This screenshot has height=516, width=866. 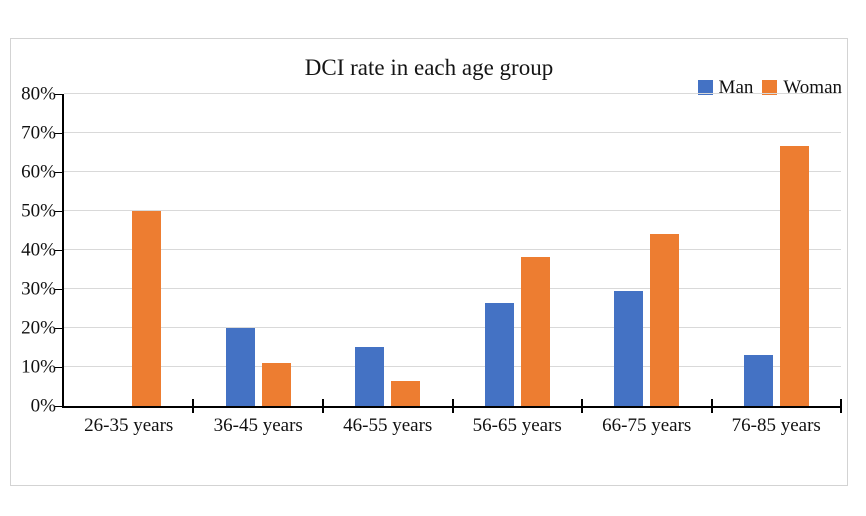 I want to click on y-axis-labels: 0% 10% 20% 30% 40% 50% 60% 70% 80%, so click(x=33, y=250).